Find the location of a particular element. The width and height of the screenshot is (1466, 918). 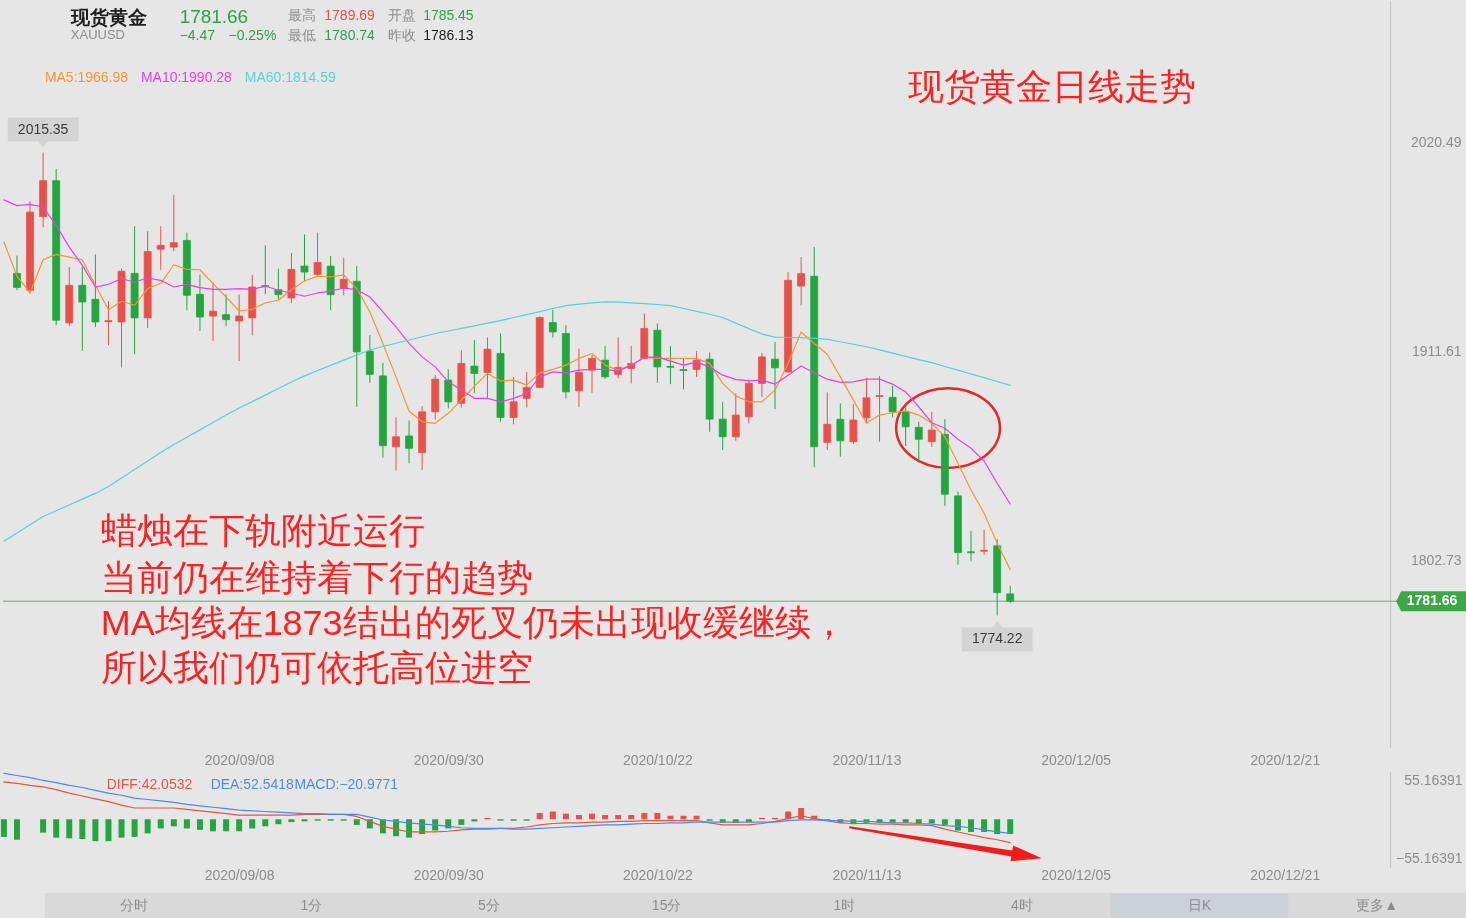

x-tick-label: 2020/12/21 is located at coordinates (1285, 759).